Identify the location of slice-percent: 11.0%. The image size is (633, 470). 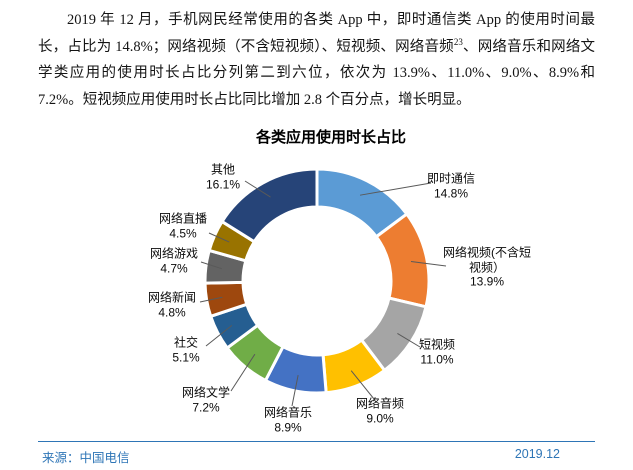
(437, 359).